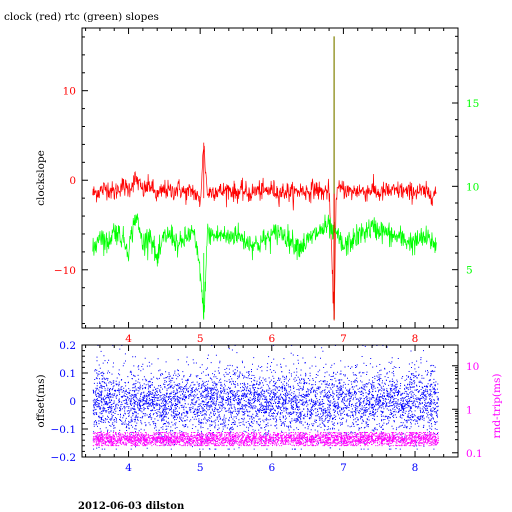 This screenshot has width=512, height=512. What do you see at coordinates (67, 374) in the screenshot?
I see `y-tick-label: 0.1` at bounding box center [67, 374].